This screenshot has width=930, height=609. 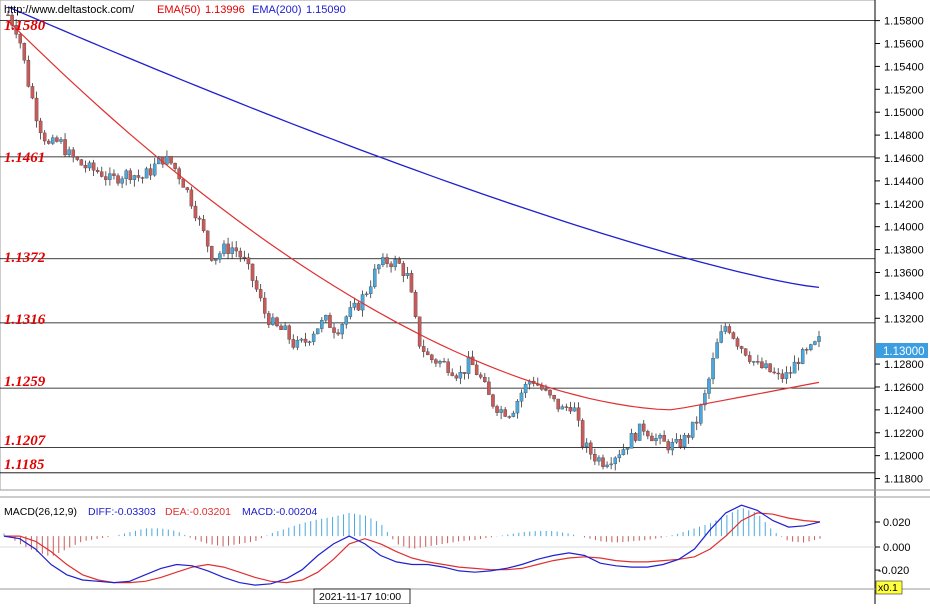 What do you see at coordinates (904, 90) in the screenshot?
I see `price-tick-4: 1.15200` at bounding box center [904, 90].